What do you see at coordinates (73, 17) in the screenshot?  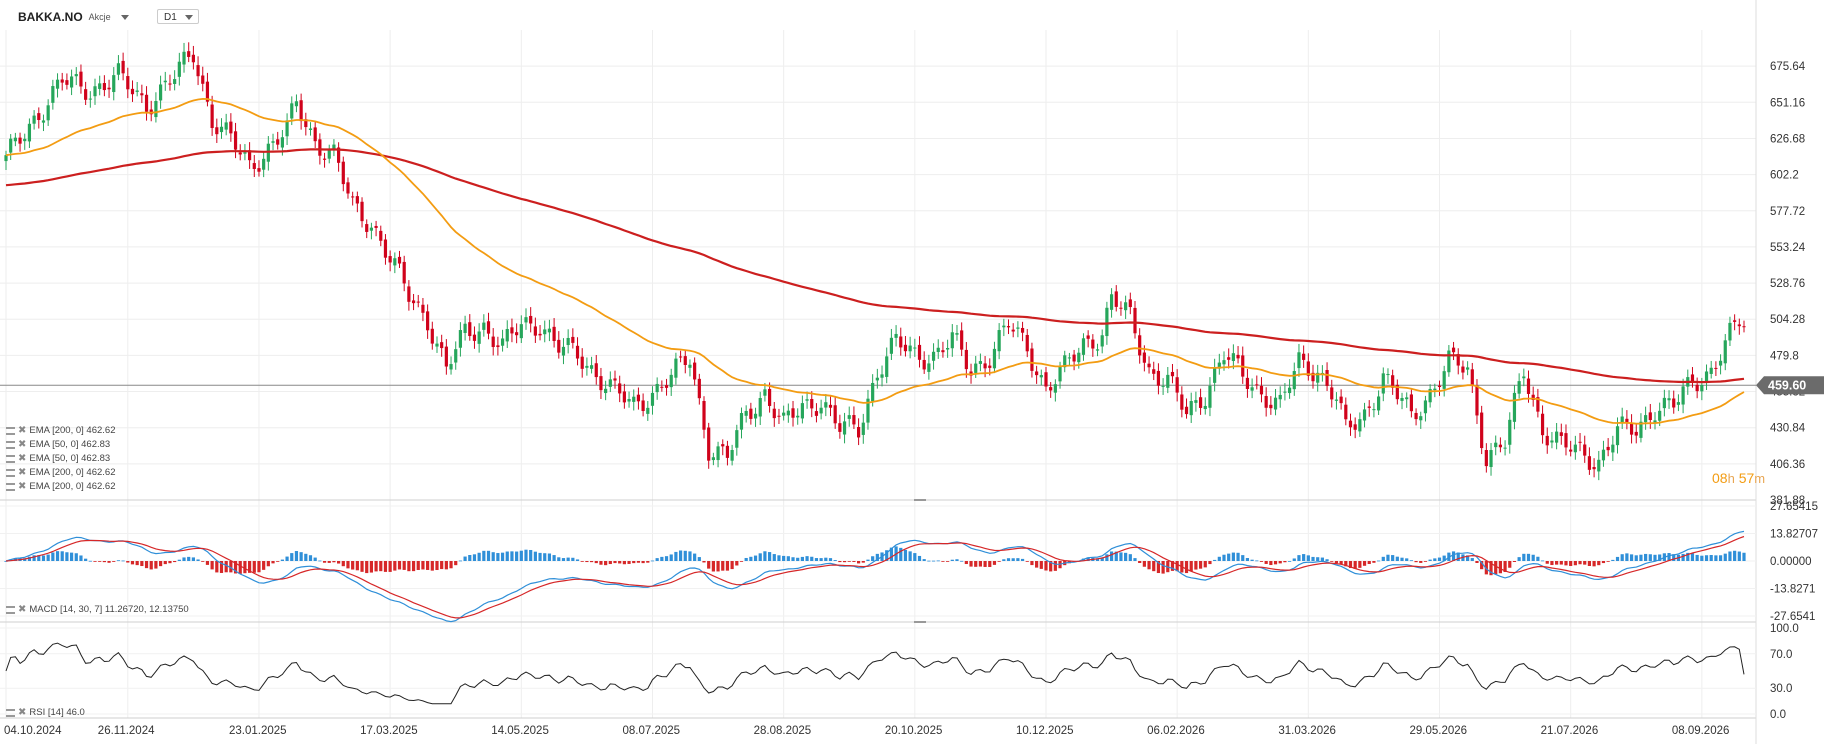 I see `symbol-header: BAKKA.NO Akcje` at bounding box center [73, 17].